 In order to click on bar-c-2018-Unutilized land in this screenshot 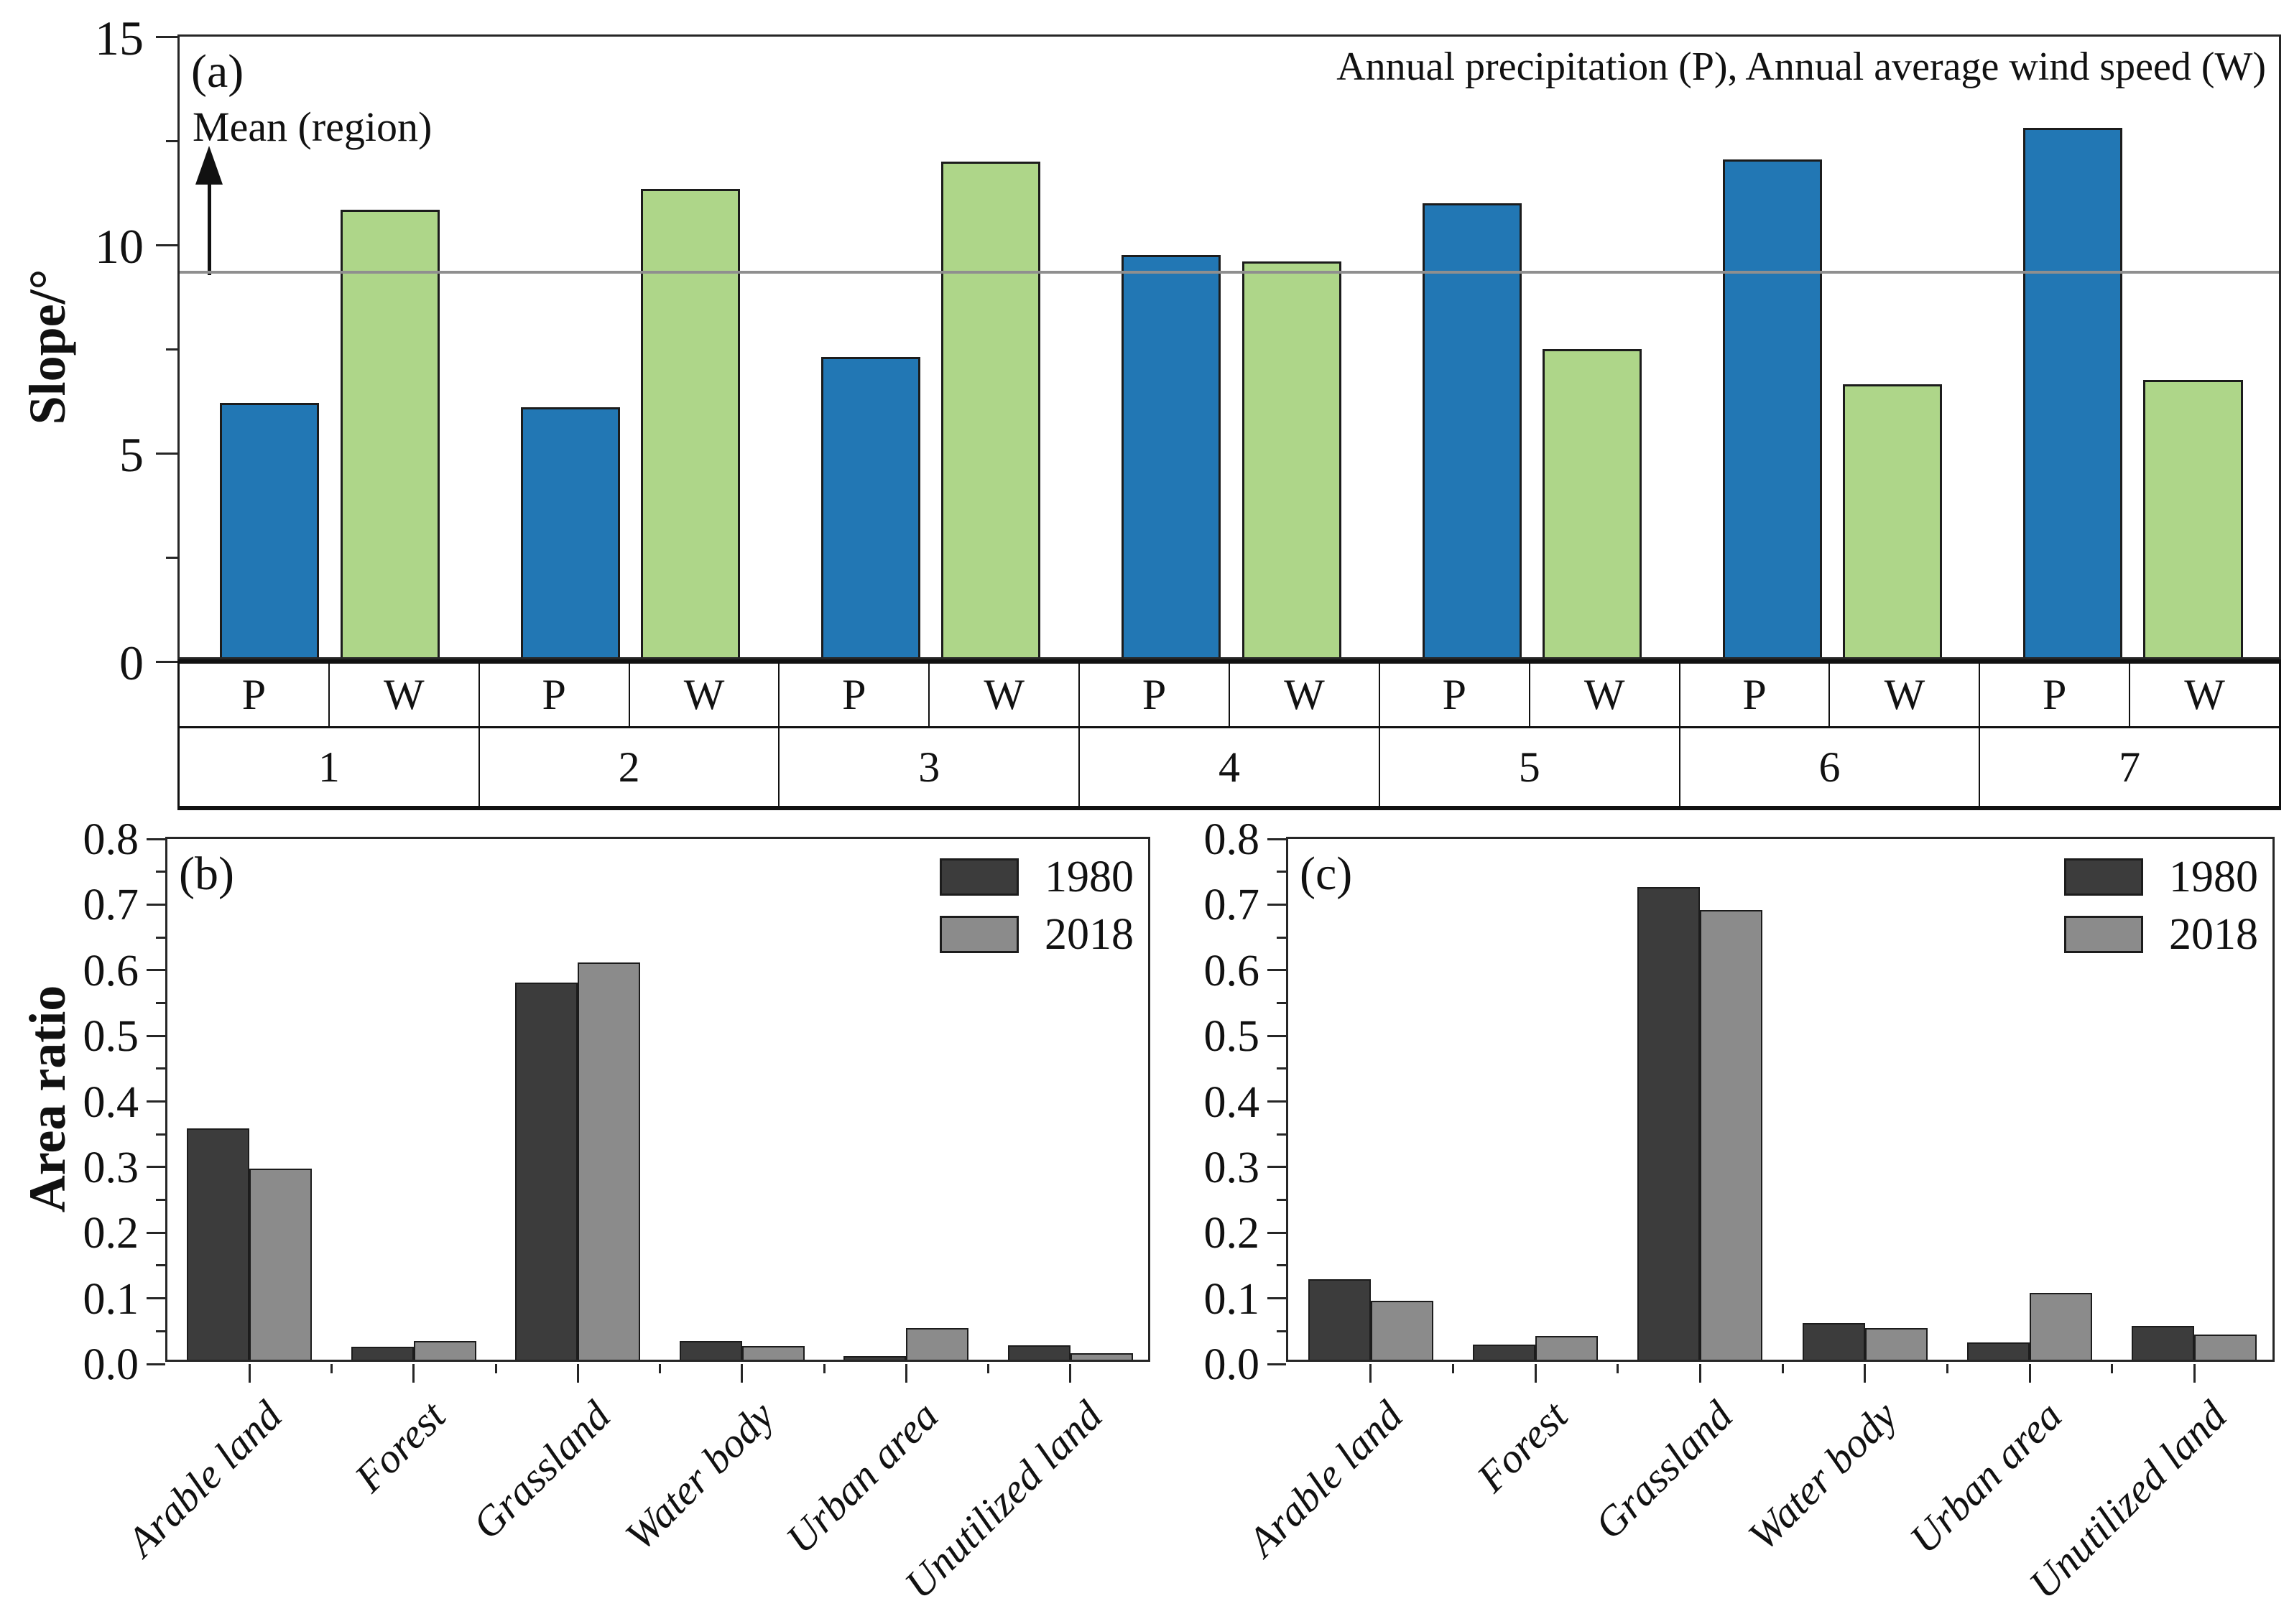, I will do `click(2225, 1347)`.